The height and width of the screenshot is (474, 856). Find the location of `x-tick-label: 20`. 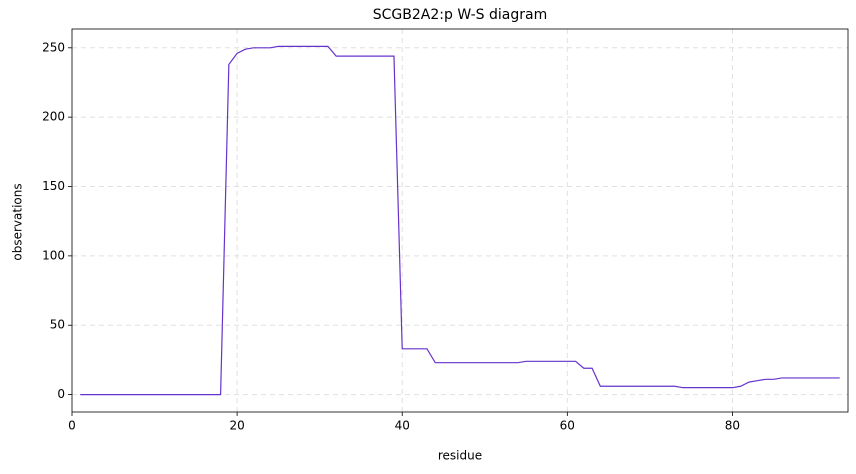

x-tick-label: 20 is located at coordinates (236, 426).